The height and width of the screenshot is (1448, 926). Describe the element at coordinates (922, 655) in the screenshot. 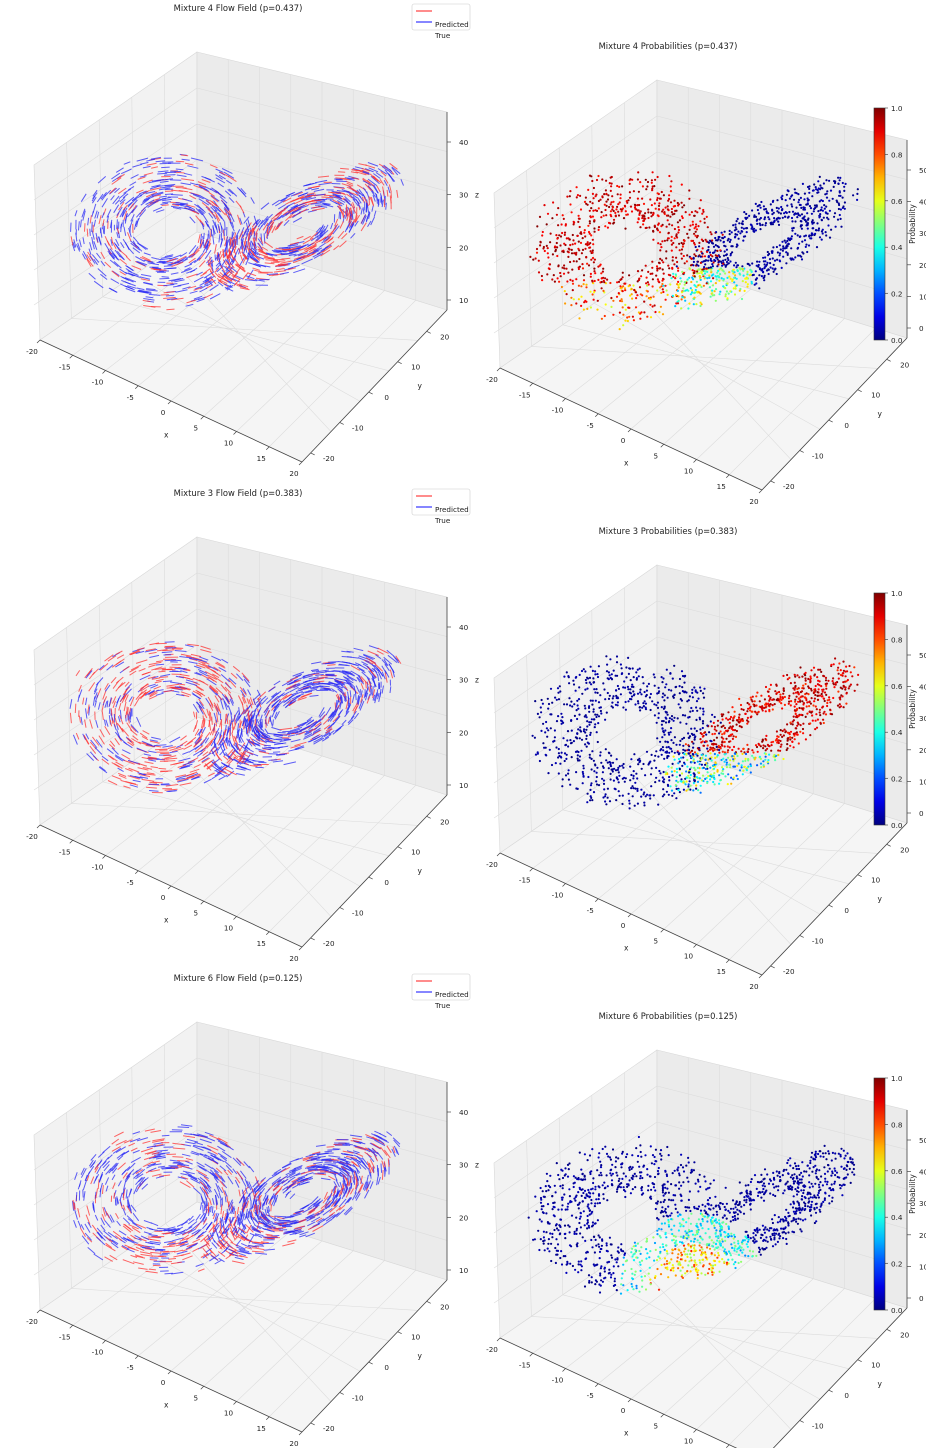

I see `z-tick-label: 50` at that location.